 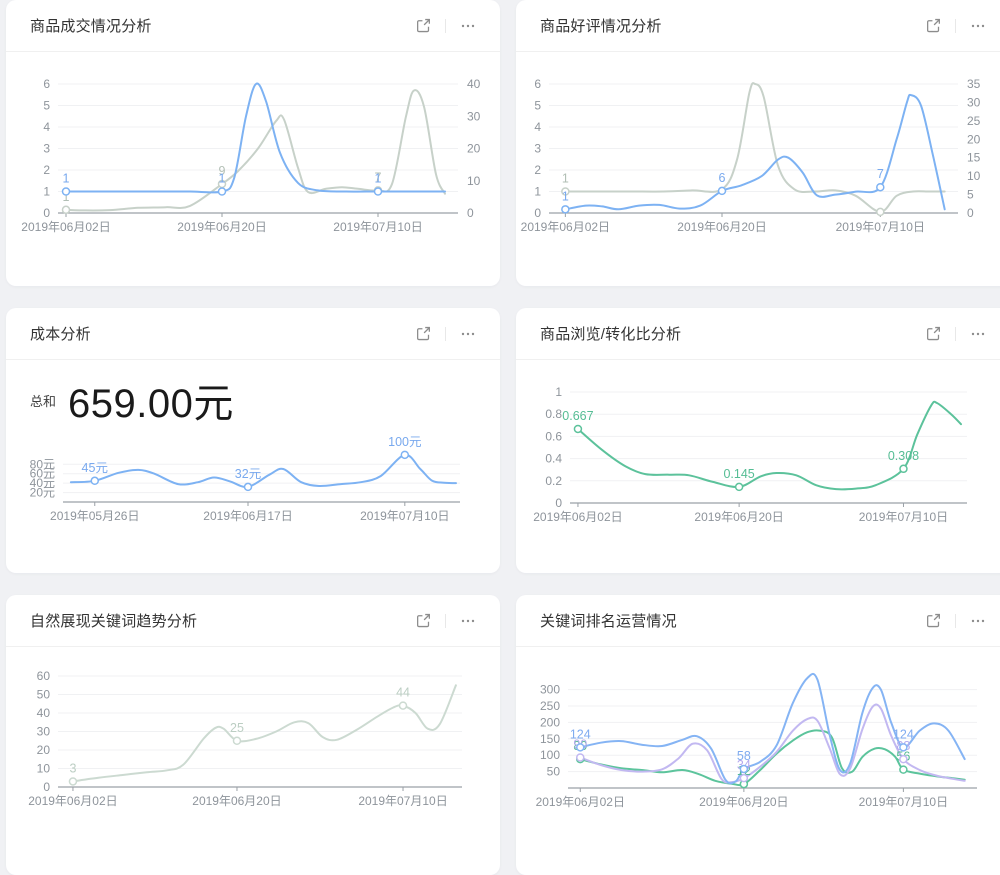 I want to click on svg-text: 100, so click(x=550, y=755).